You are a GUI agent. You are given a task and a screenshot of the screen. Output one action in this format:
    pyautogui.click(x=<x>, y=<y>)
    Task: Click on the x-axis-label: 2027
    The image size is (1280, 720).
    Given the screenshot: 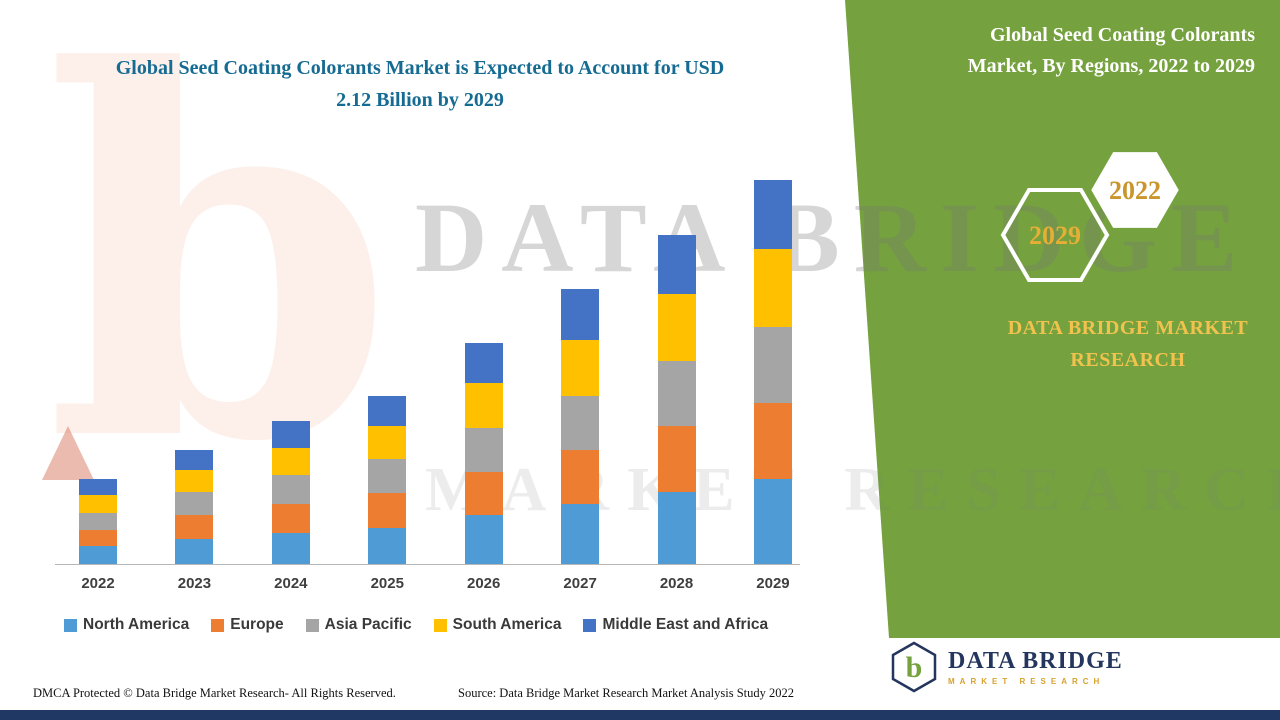 What is the action you would take?
    pyautogui.click(x=580, y=583)
    